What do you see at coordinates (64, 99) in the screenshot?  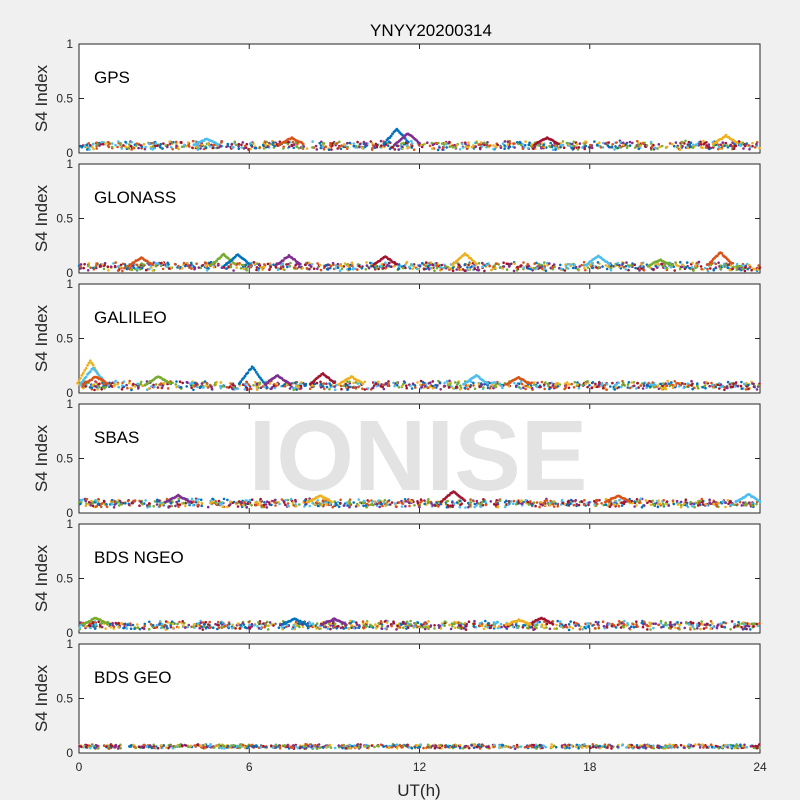 I see `y-tick-label: 0.5` at bounding box center [64, 99].